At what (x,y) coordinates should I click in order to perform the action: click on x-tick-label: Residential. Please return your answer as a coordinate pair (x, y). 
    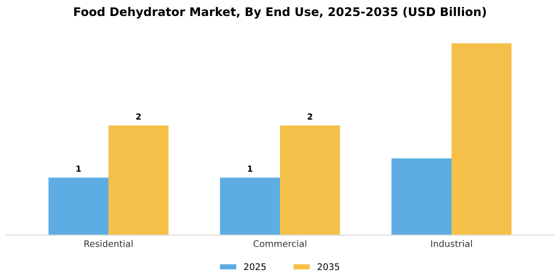
    Looking at the image, I should click on (108, 244).